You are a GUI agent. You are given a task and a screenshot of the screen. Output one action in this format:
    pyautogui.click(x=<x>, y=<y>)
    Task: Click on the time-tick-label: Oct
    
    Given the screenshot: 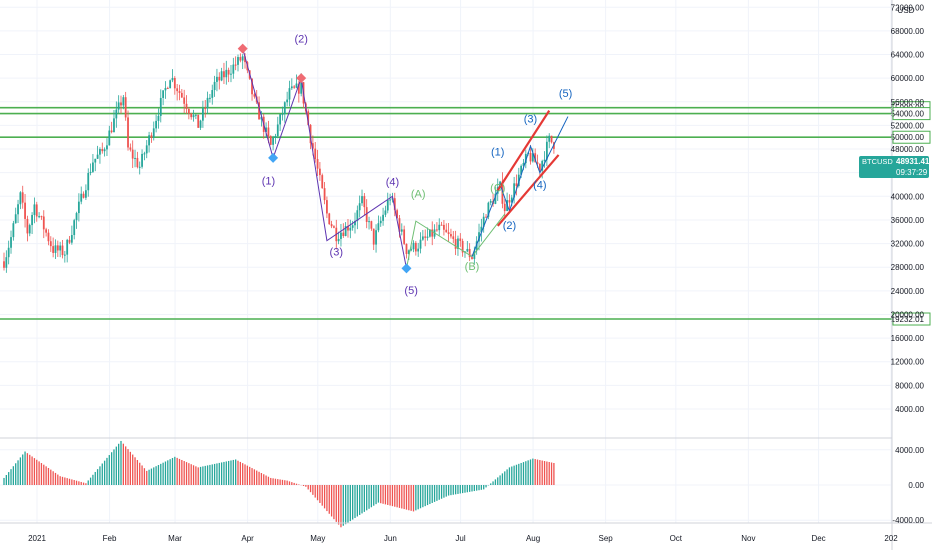 What is the action you would take?
    pyautogui.click(x=676, y=538)
    